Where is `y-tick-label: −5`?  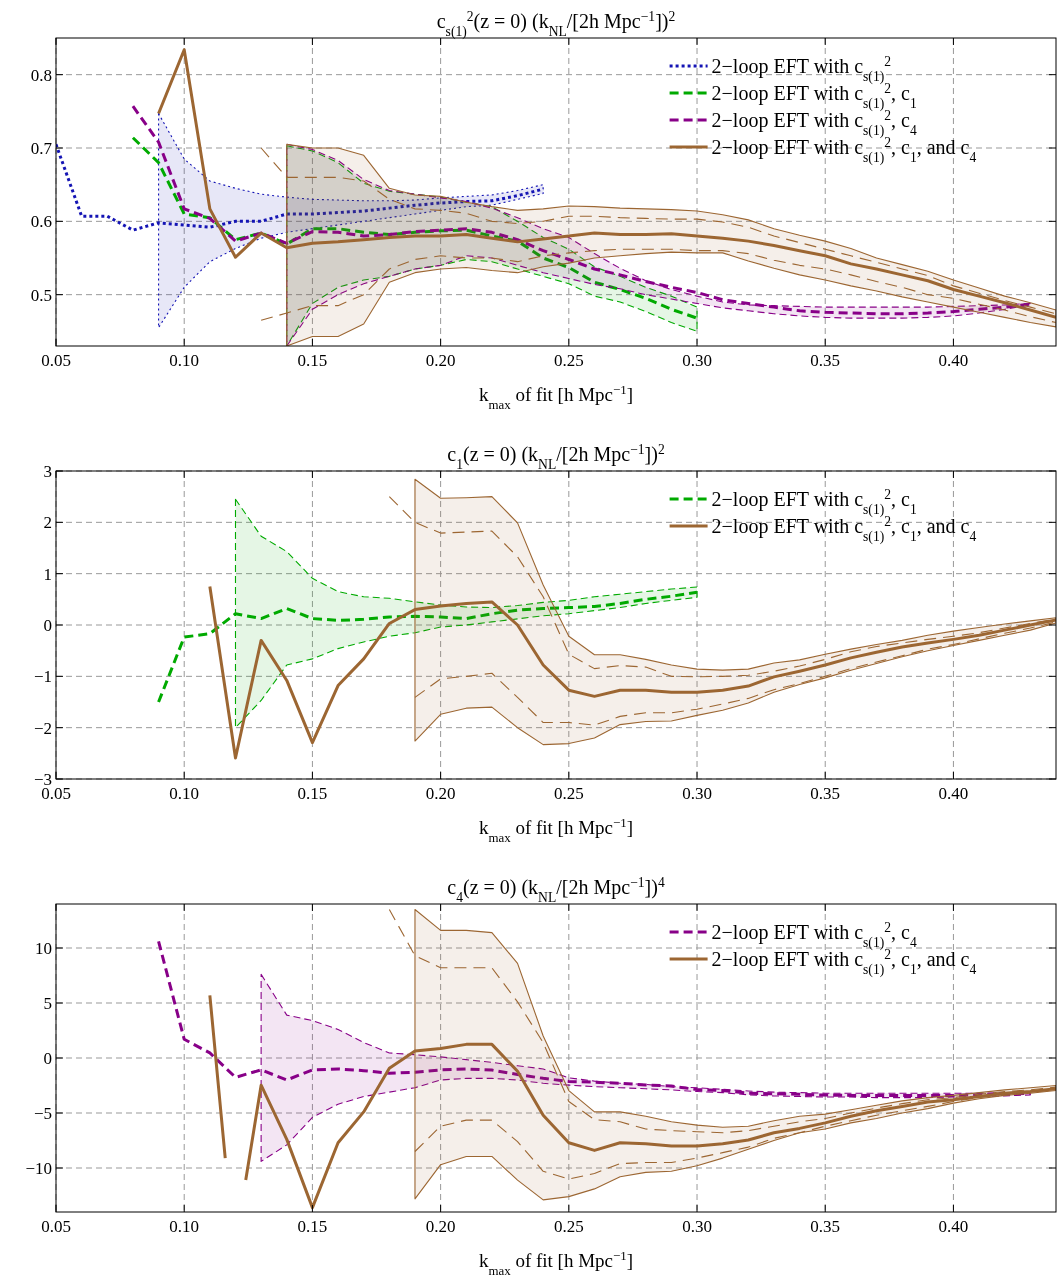 y-tick-label: −5 is located at coordinates (42, 1113).